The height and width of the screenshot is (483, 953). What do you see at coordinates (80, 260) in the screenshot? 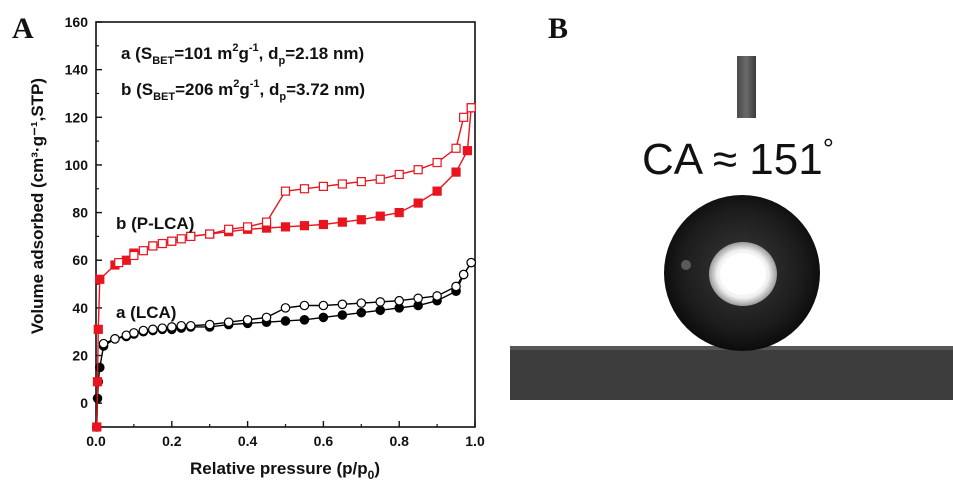
I see `y-tick-label: 60` at bounding box center [80, 260].